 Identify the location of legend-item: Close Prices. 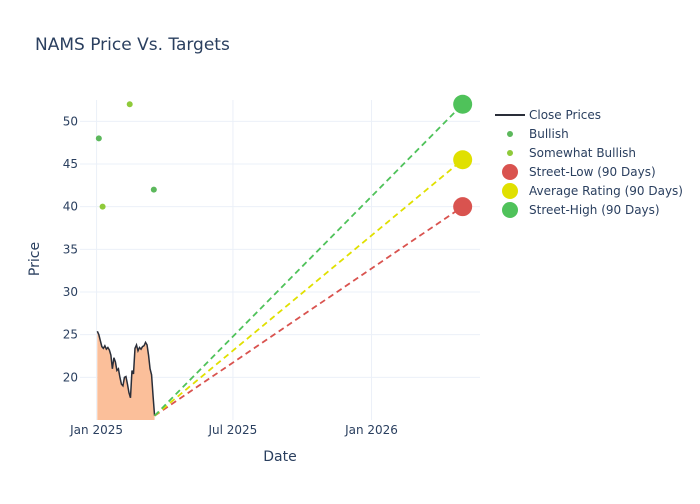
(548, 115).